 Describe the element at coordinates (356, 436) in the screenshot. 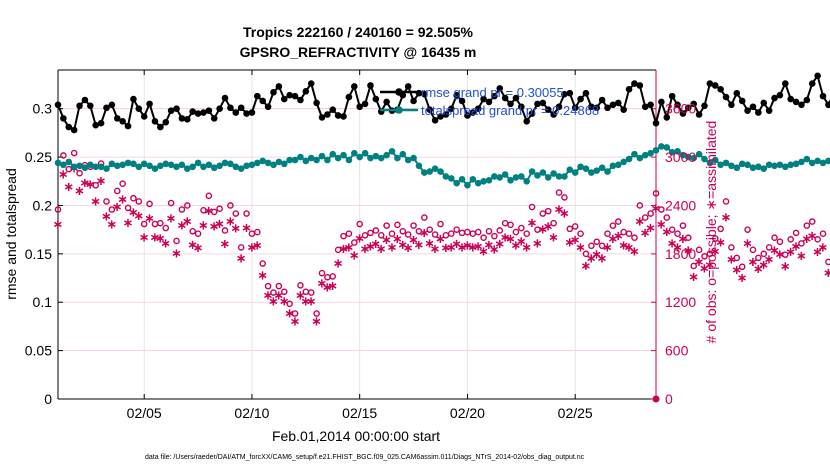

I see `x-axis-label: Feb.01,2014 00:00:00 start` at that location.